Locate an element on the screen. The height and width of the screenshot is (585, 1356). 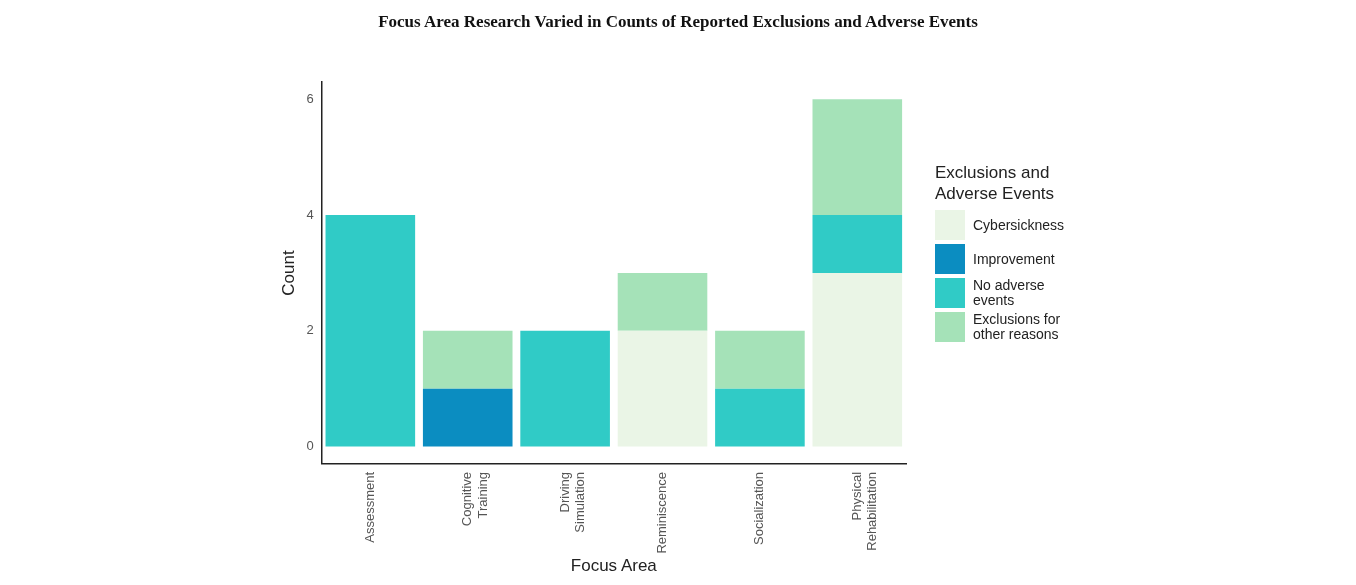
legend-label: Improvement is located at coordinates (1014, 258).